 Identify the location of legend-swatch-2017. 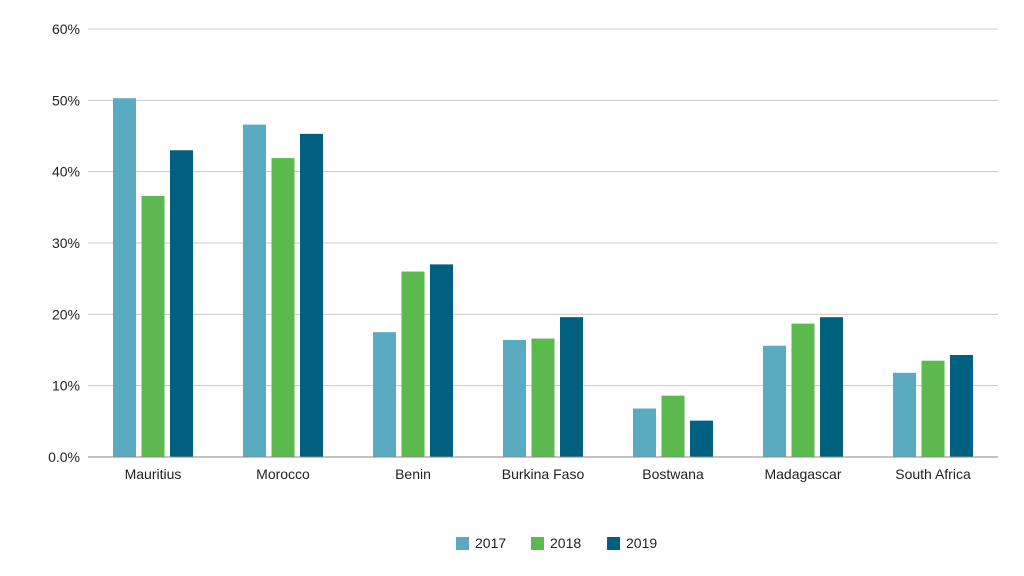
(462, 543).